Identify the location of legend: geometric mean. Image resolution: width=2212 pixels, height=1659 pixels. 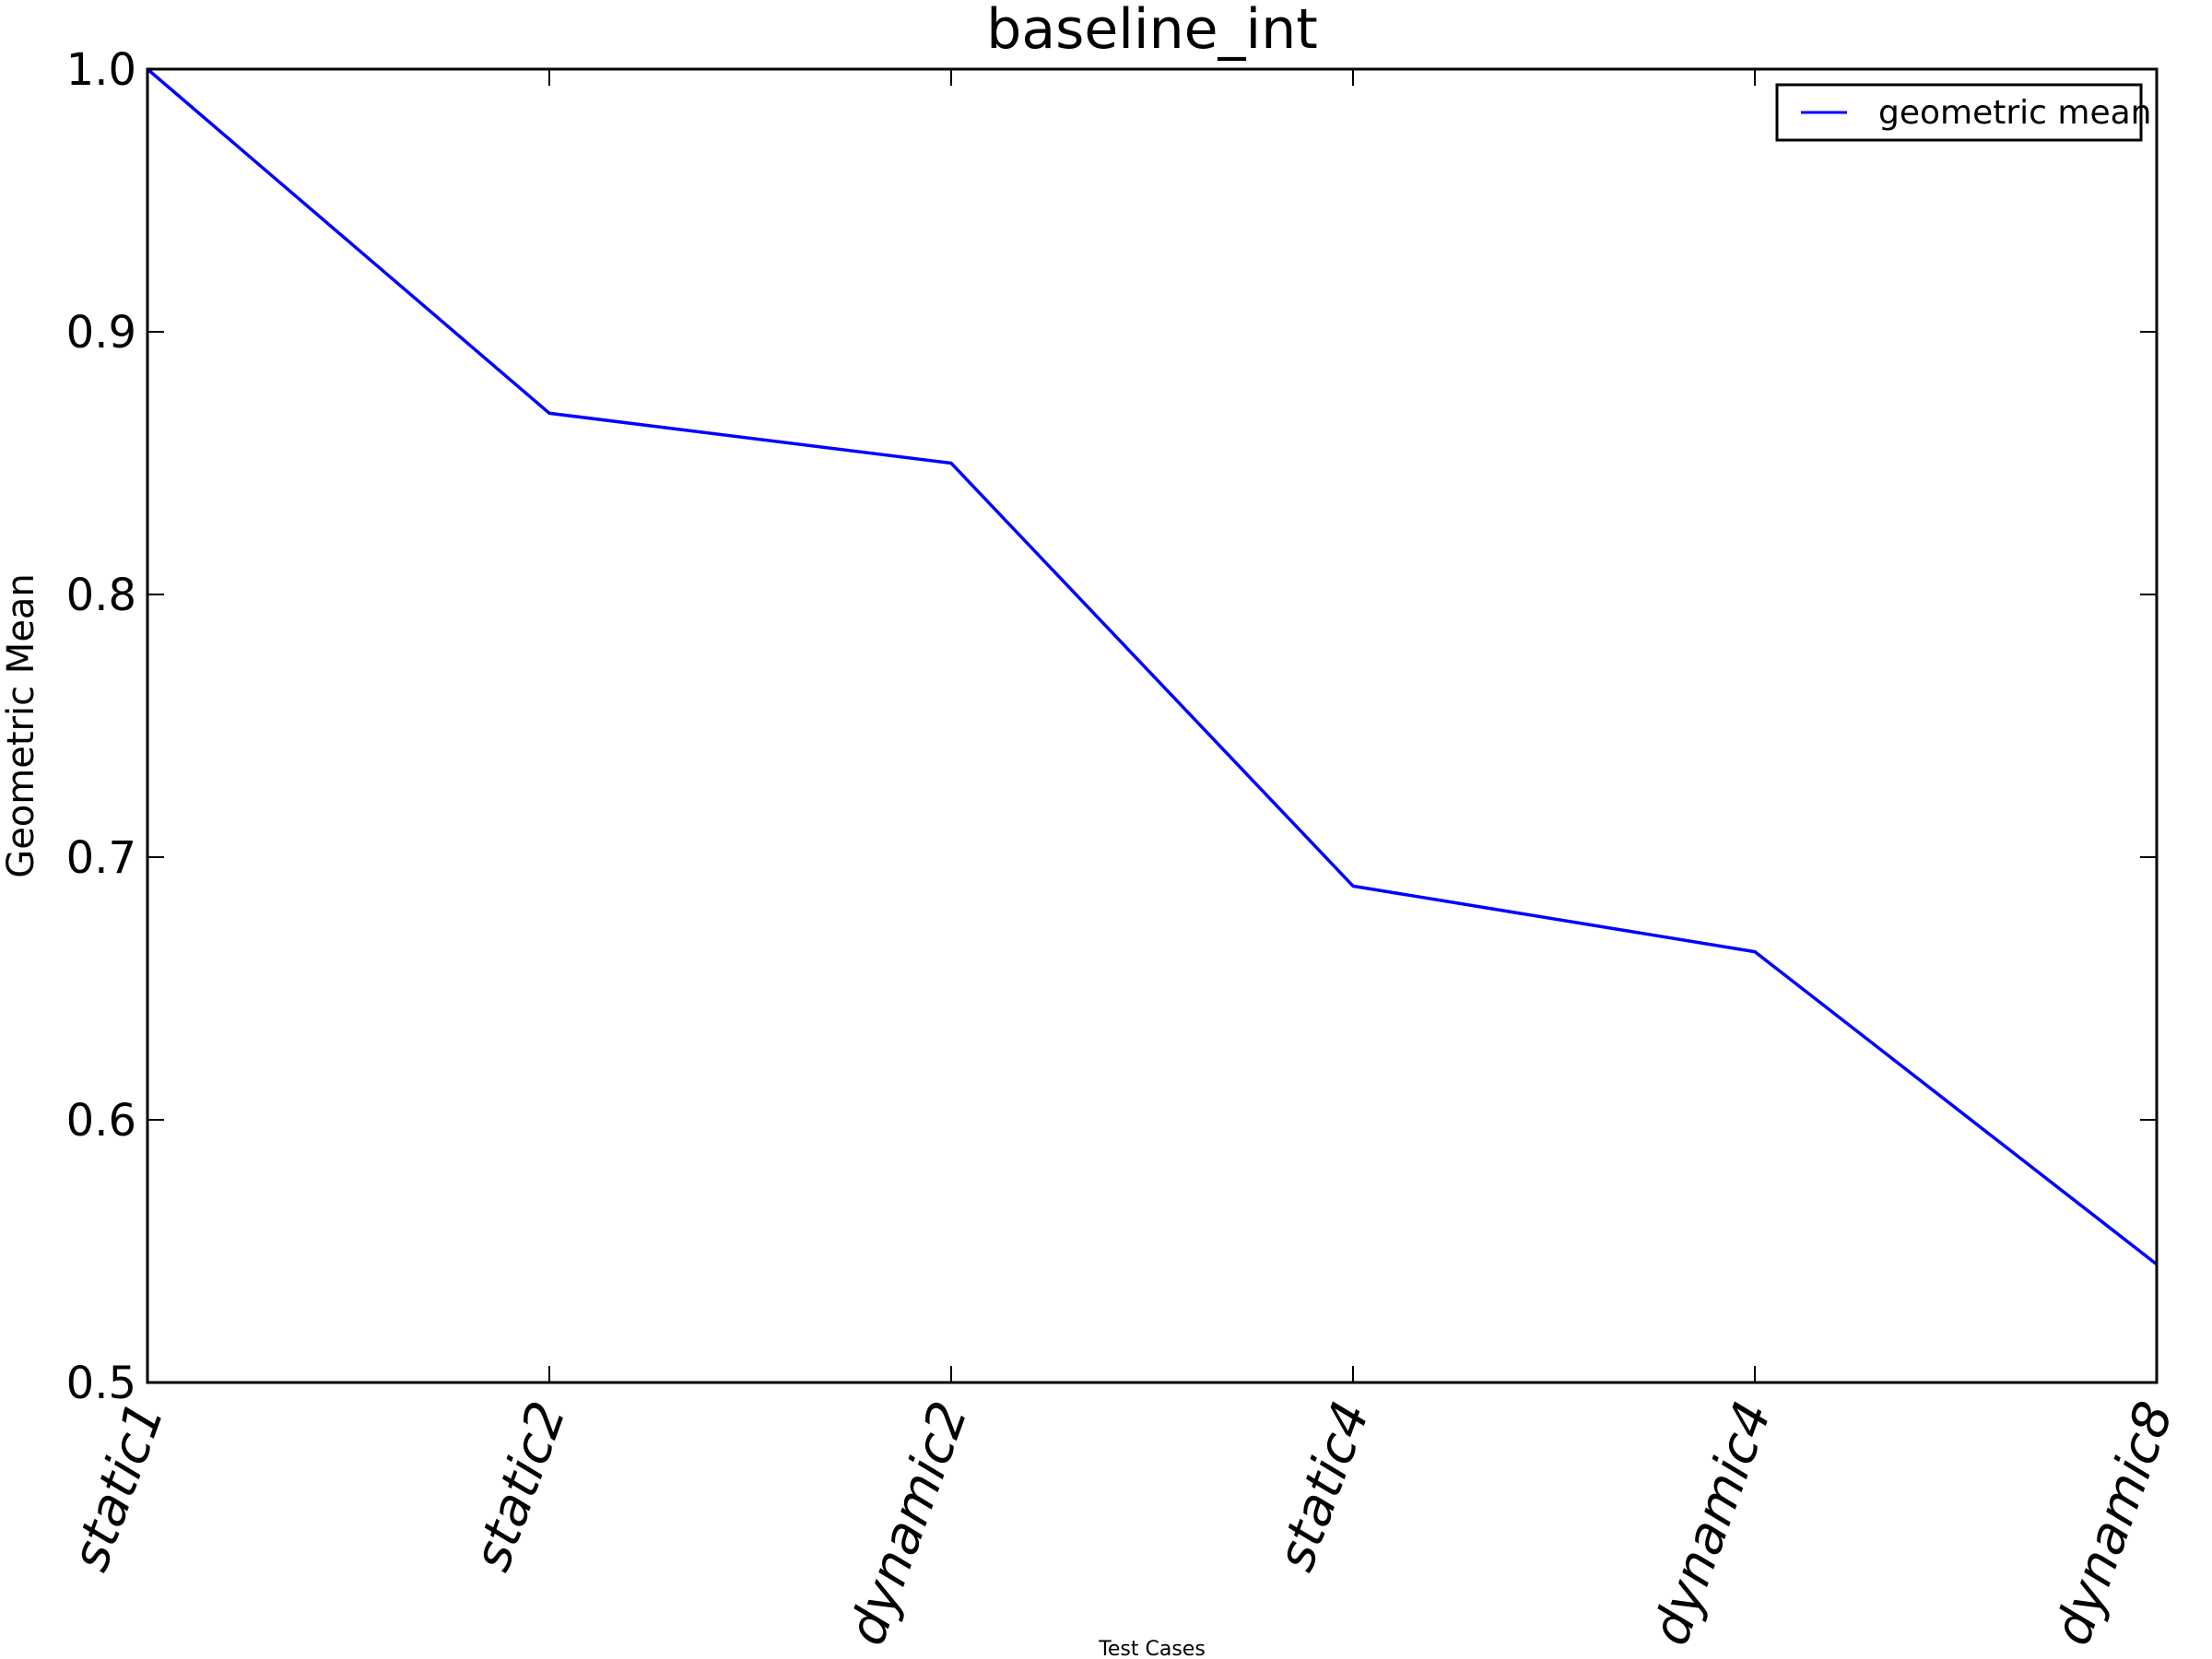
(1963, 112).